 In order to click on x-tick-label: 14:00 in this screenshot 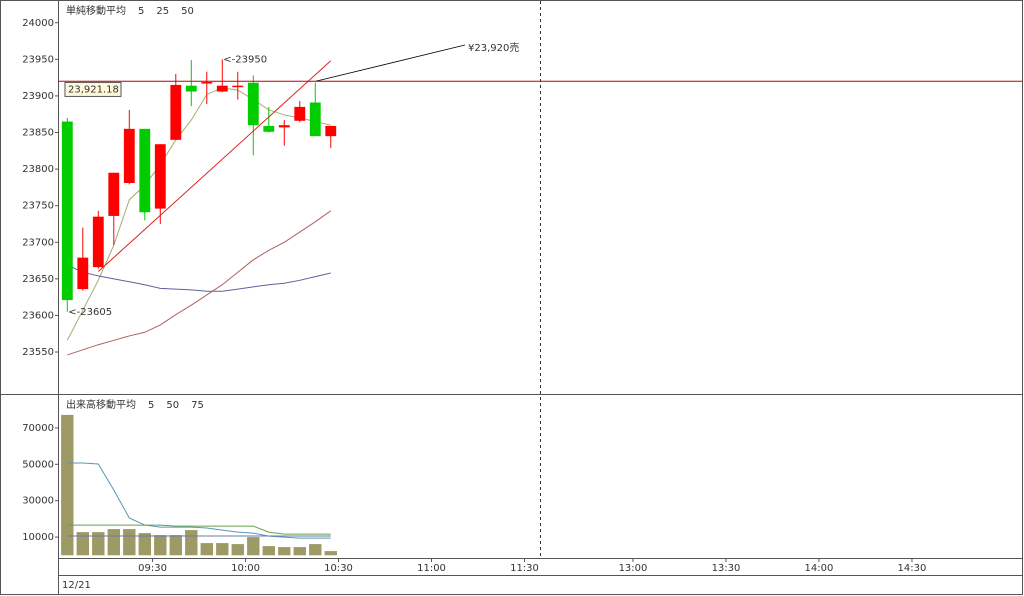, I will do `click(819, 568)`.